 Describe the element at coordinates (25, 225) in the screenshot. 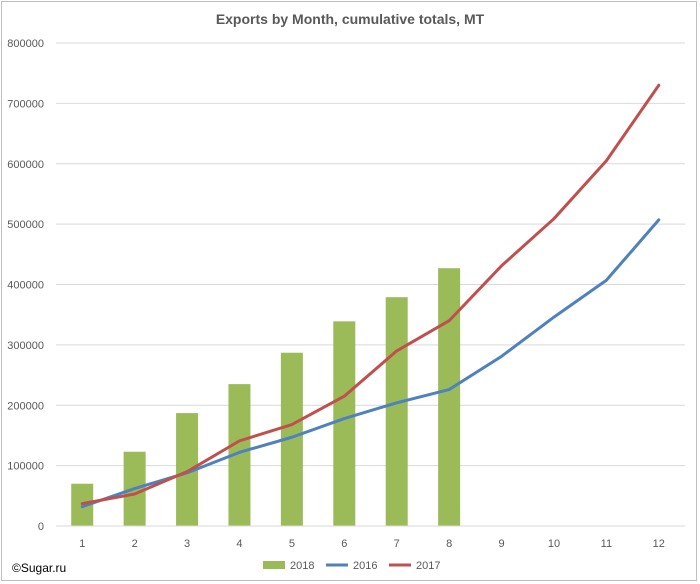

I see `y-tick-label: 500000` at that location.